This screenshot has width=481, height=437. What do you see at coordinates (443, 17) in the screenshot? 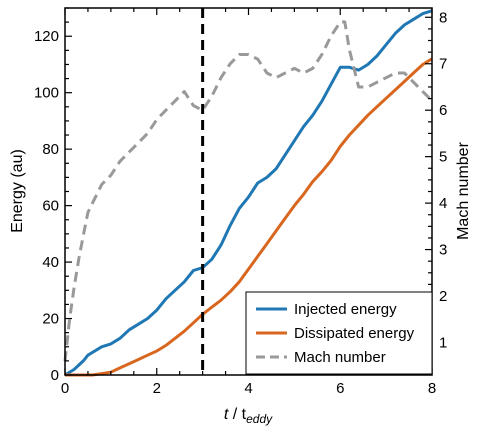
I see `y-right-tick-label: 8` at bounding box center [443, 17].